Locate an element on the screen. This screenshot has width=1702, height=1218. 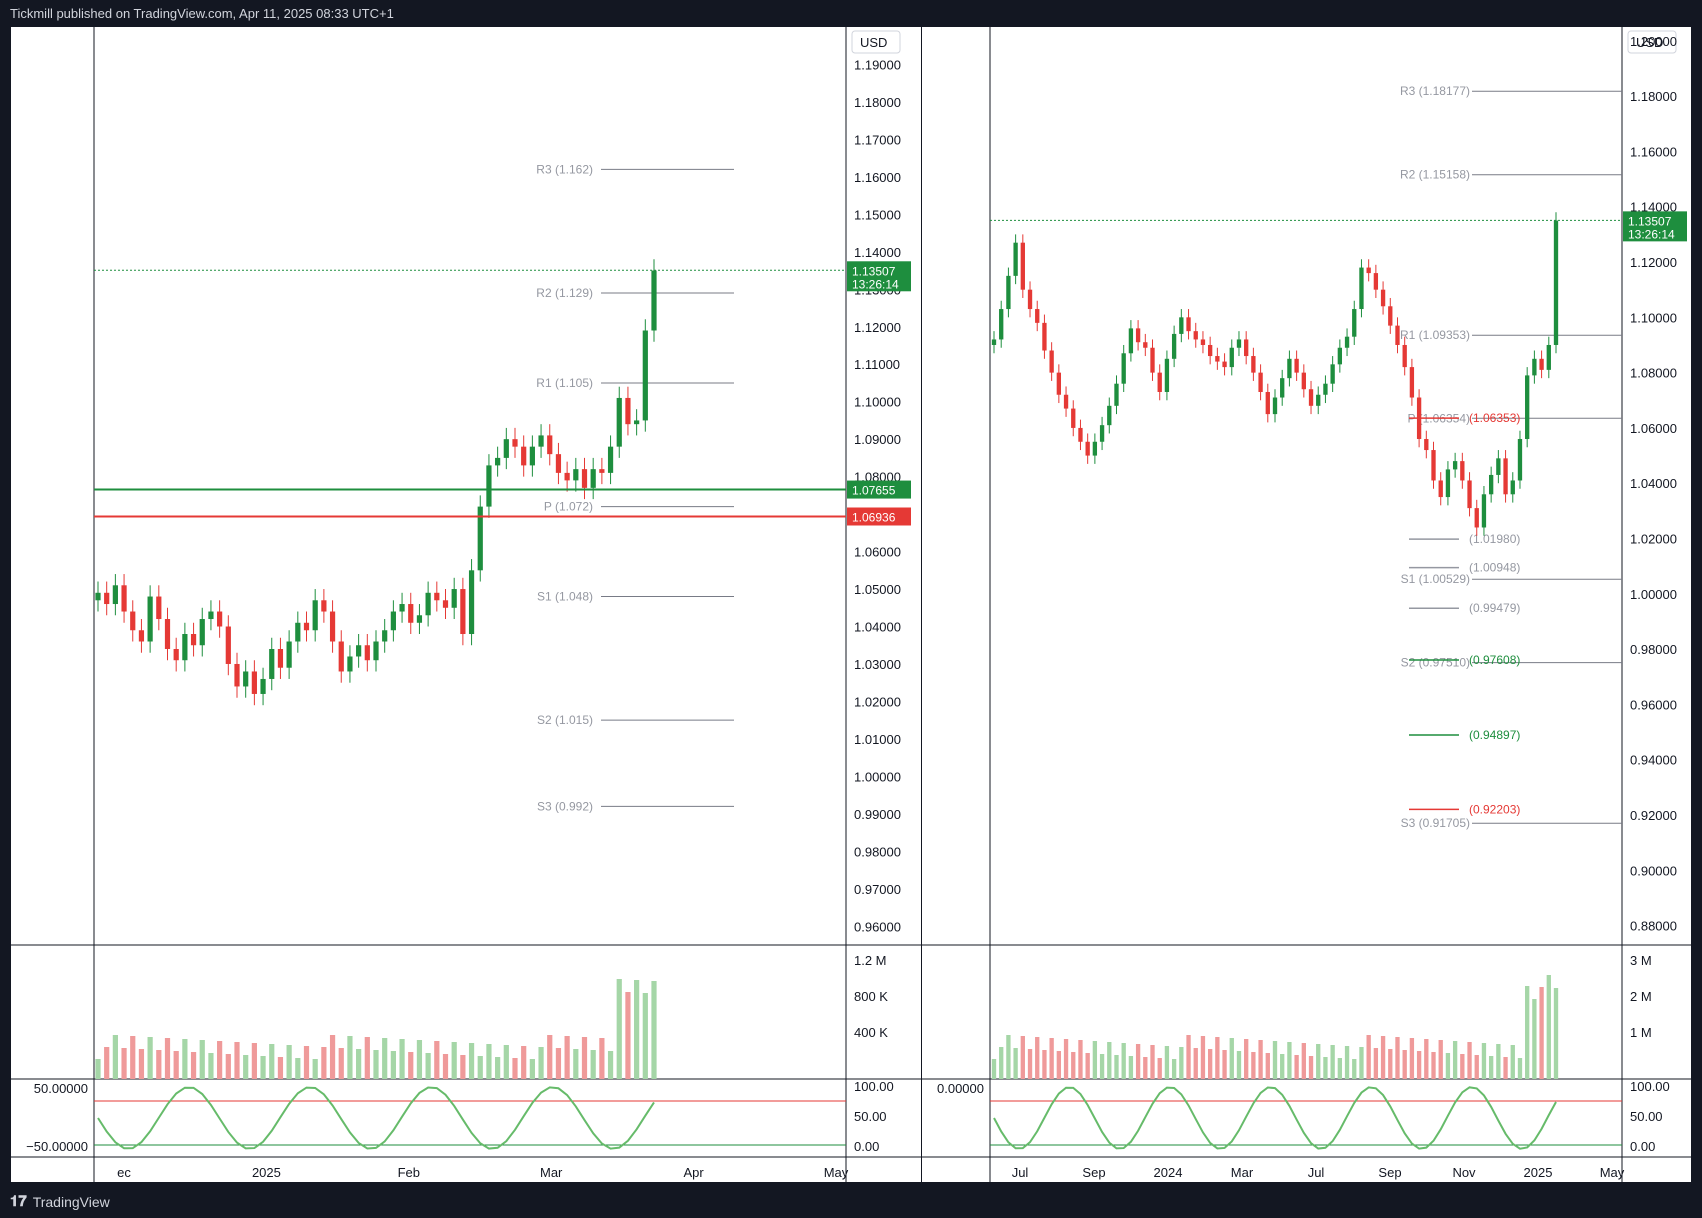
time-tick-label: Apr is located at coordinates (693, 1172).